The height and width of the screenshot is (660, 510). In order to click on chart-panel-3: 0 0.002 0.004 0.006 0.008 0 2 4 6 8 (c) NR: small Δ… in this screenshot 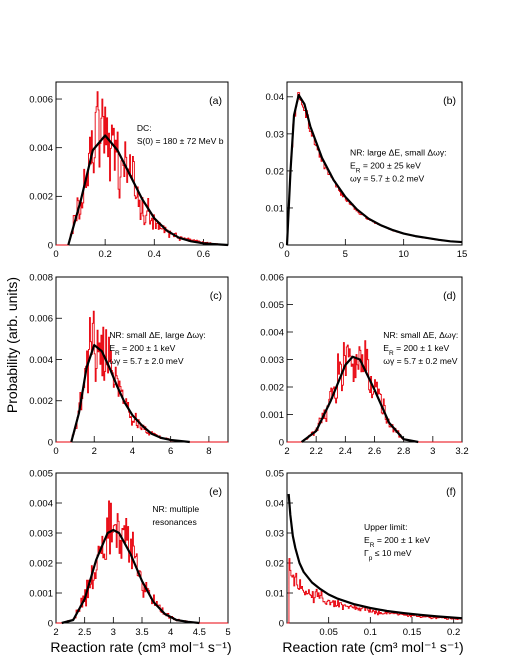, I will do `click(129, 364)`.